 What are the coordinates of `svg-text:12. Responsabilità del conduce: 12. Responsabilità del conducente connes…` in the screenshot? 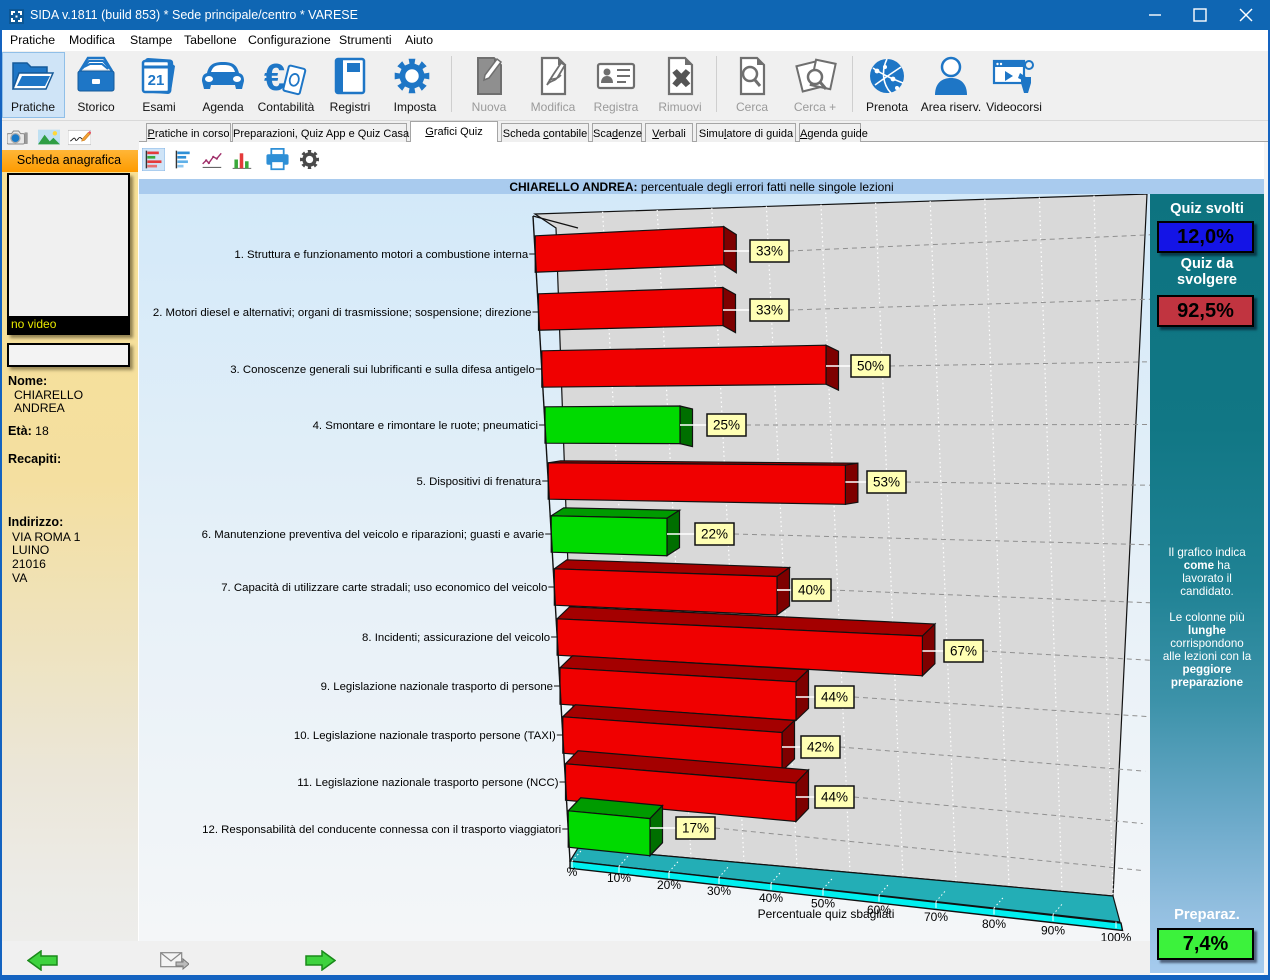 It's located at (381, 830).